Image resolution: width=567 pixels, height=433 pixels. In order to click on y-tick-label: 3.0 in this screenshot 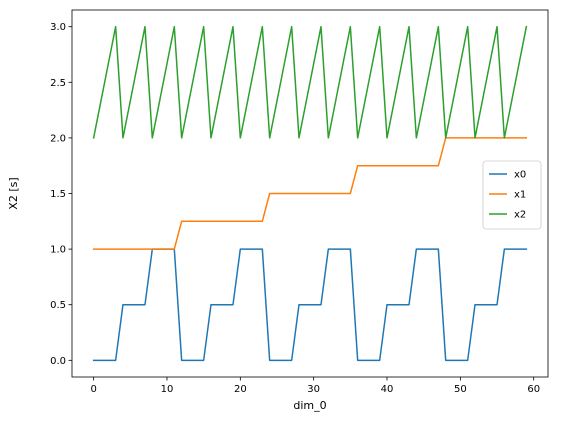, I will do `click(58, 27)`.